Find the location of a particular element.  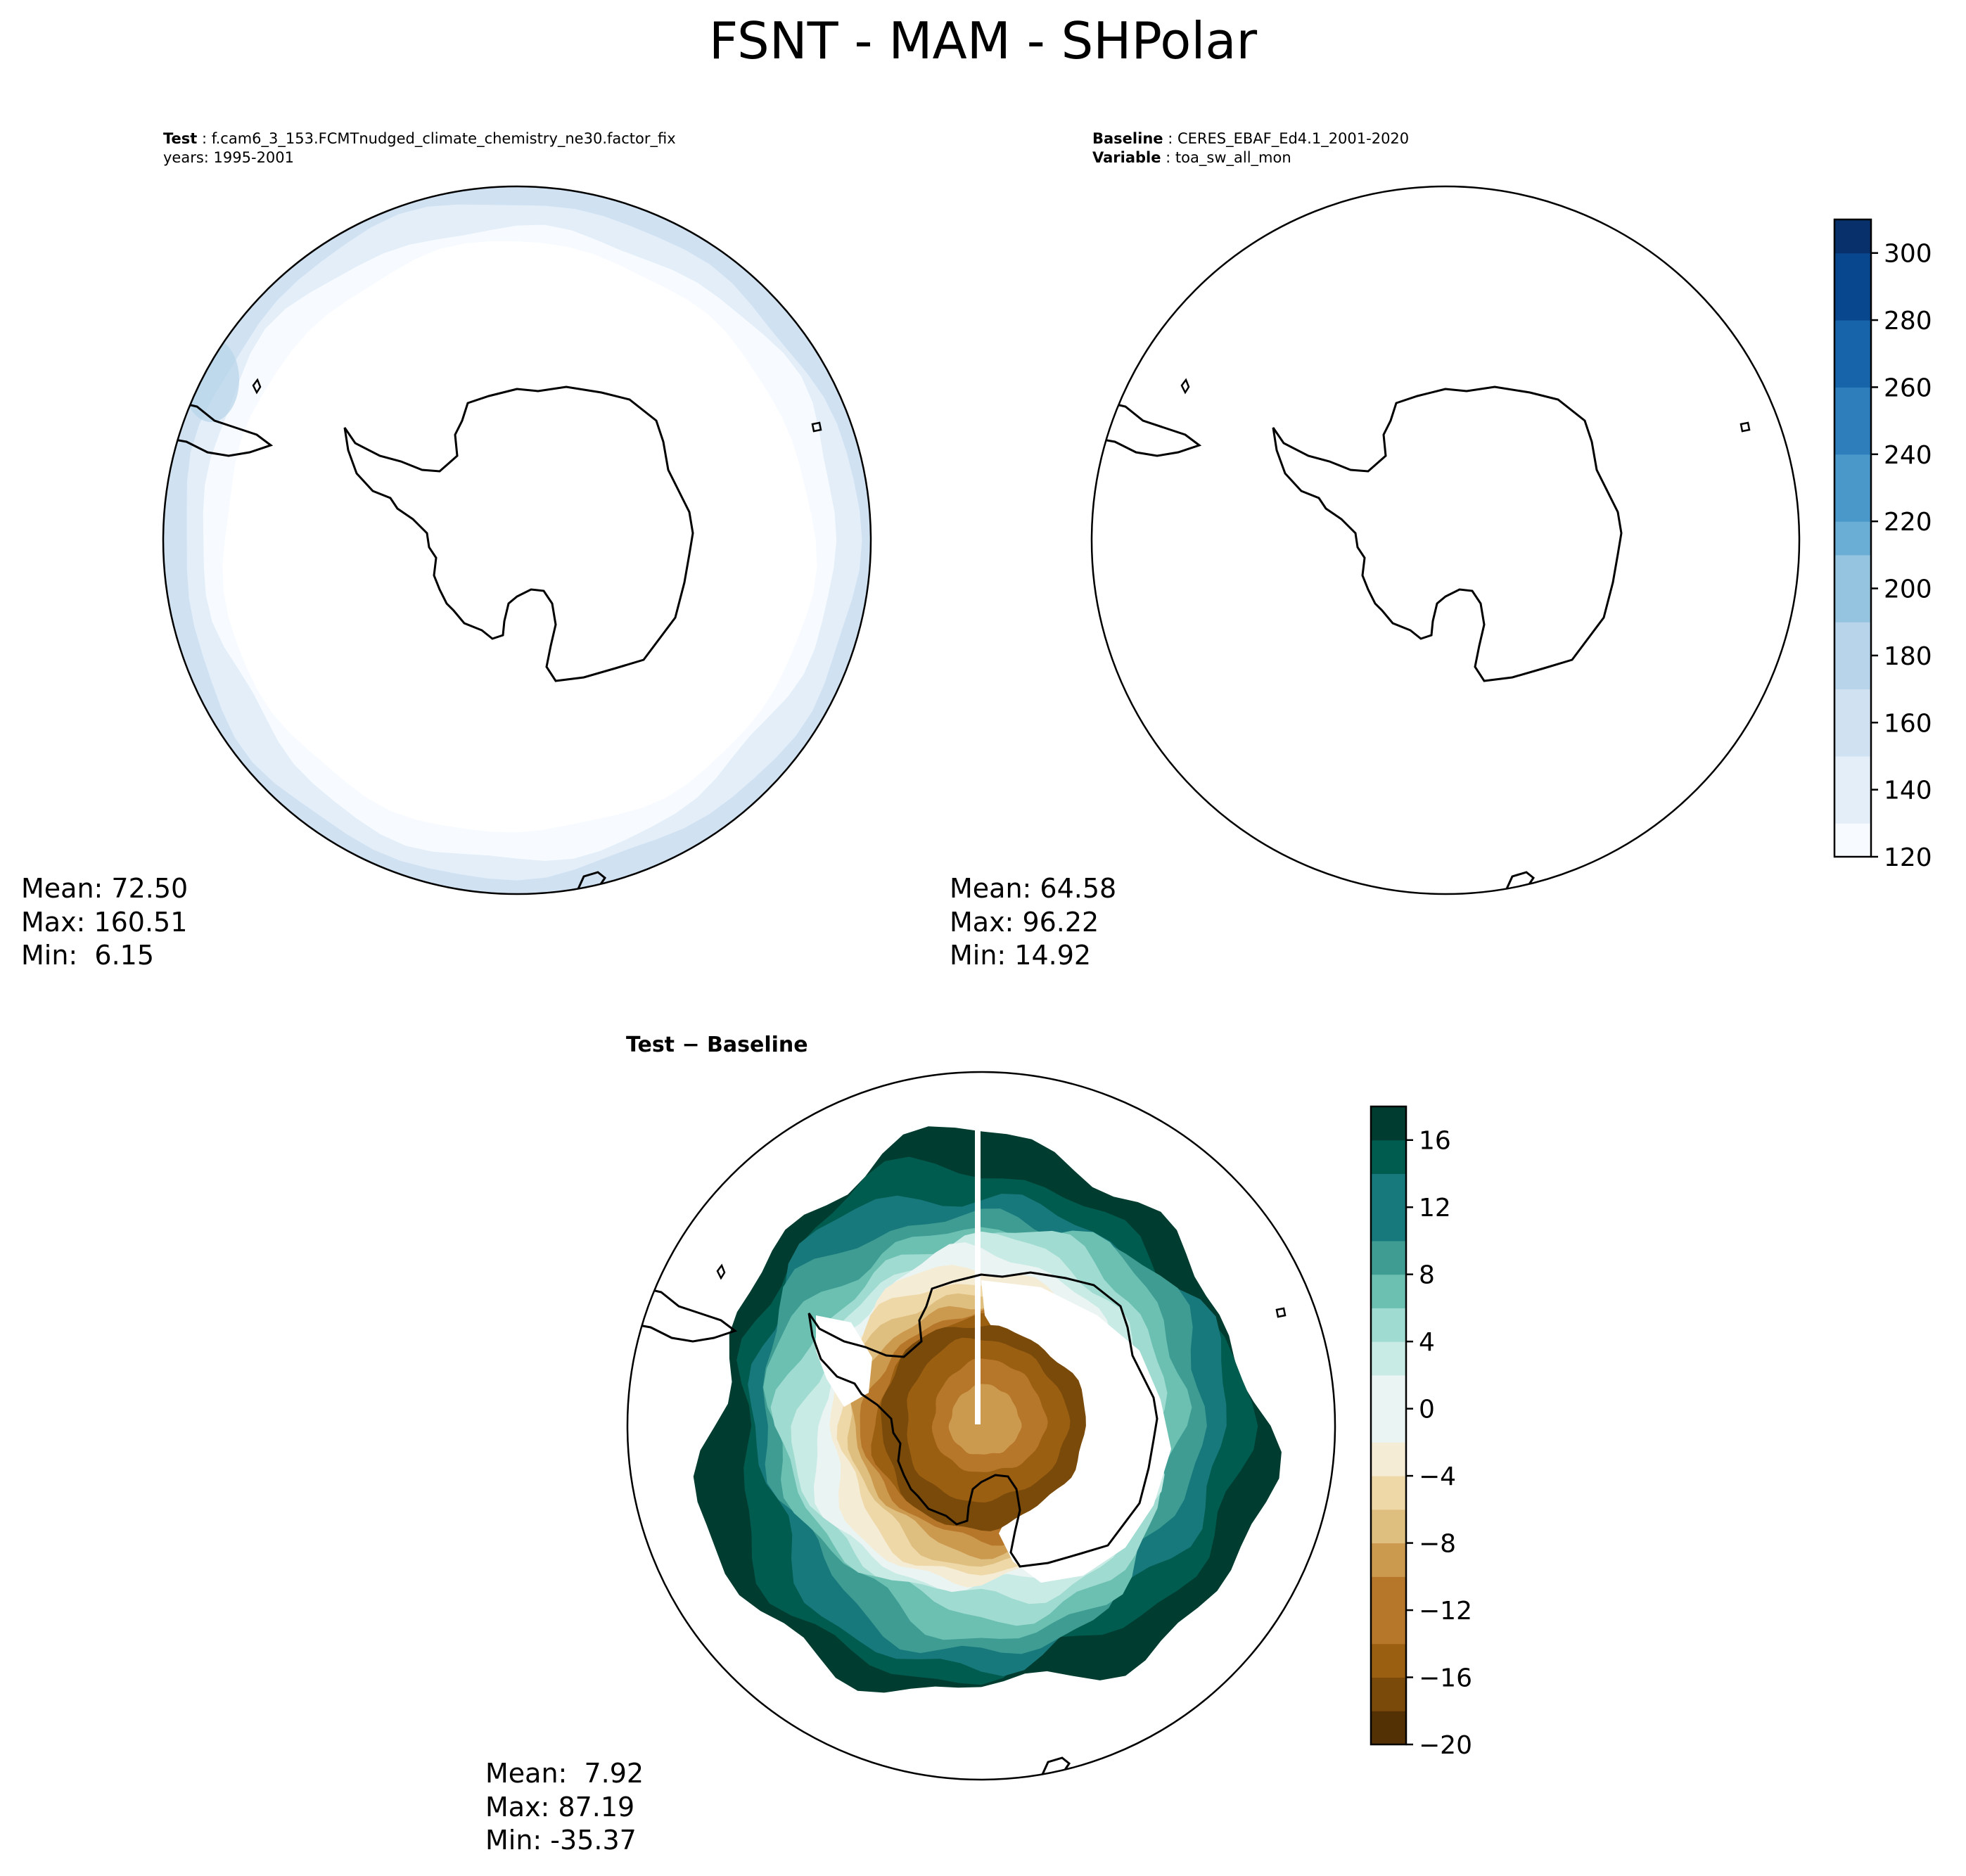

test-stats: Mean: 72.50 Max: 160.51 Min: 6.15 is located at coordinates (104, 922).